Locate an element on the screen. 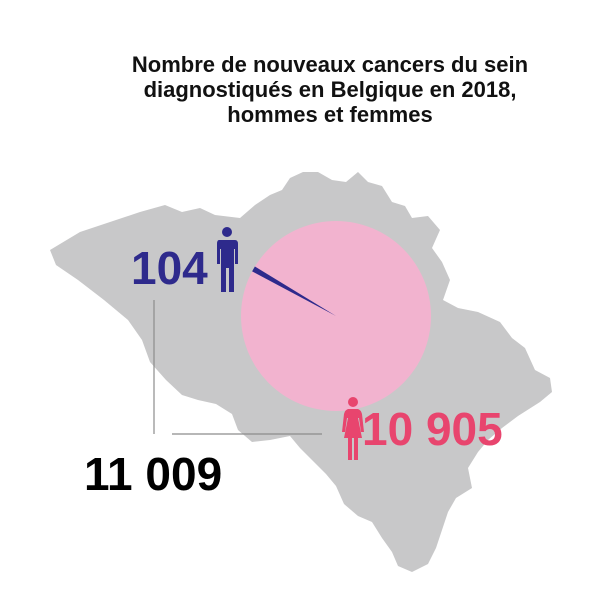  pie-slice-men is located at coordinates (294, 291).